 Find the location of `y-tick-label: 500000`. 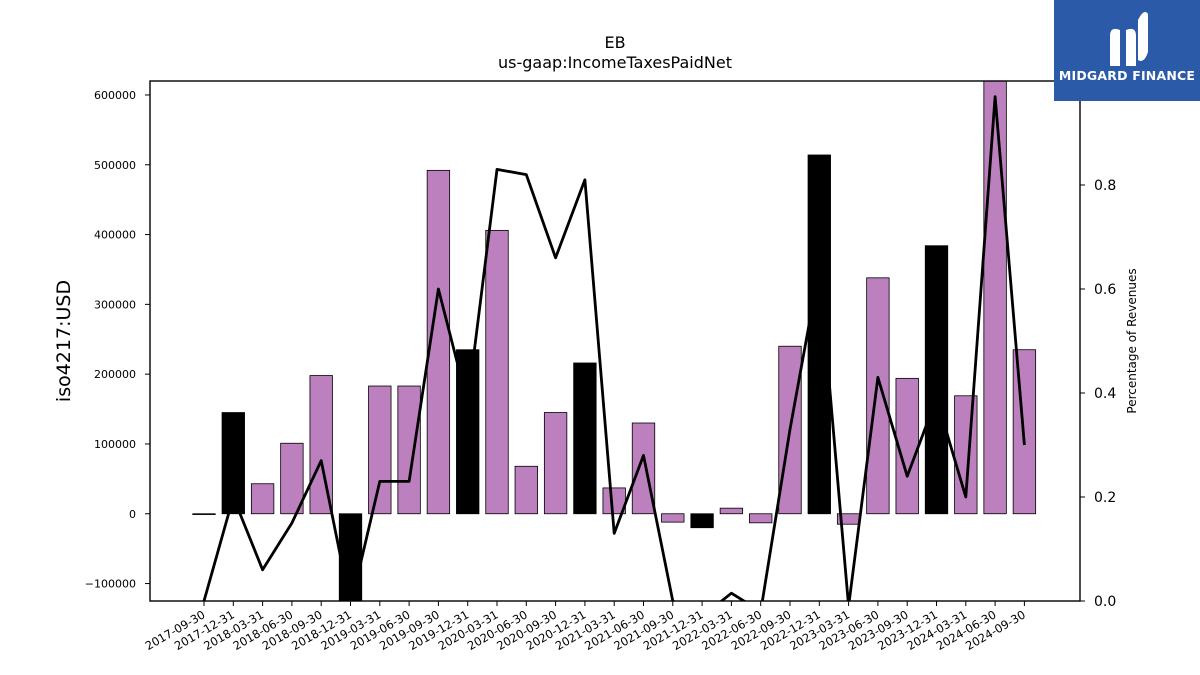

y-tick-label: 500000 is located at coordinates (115, 165).